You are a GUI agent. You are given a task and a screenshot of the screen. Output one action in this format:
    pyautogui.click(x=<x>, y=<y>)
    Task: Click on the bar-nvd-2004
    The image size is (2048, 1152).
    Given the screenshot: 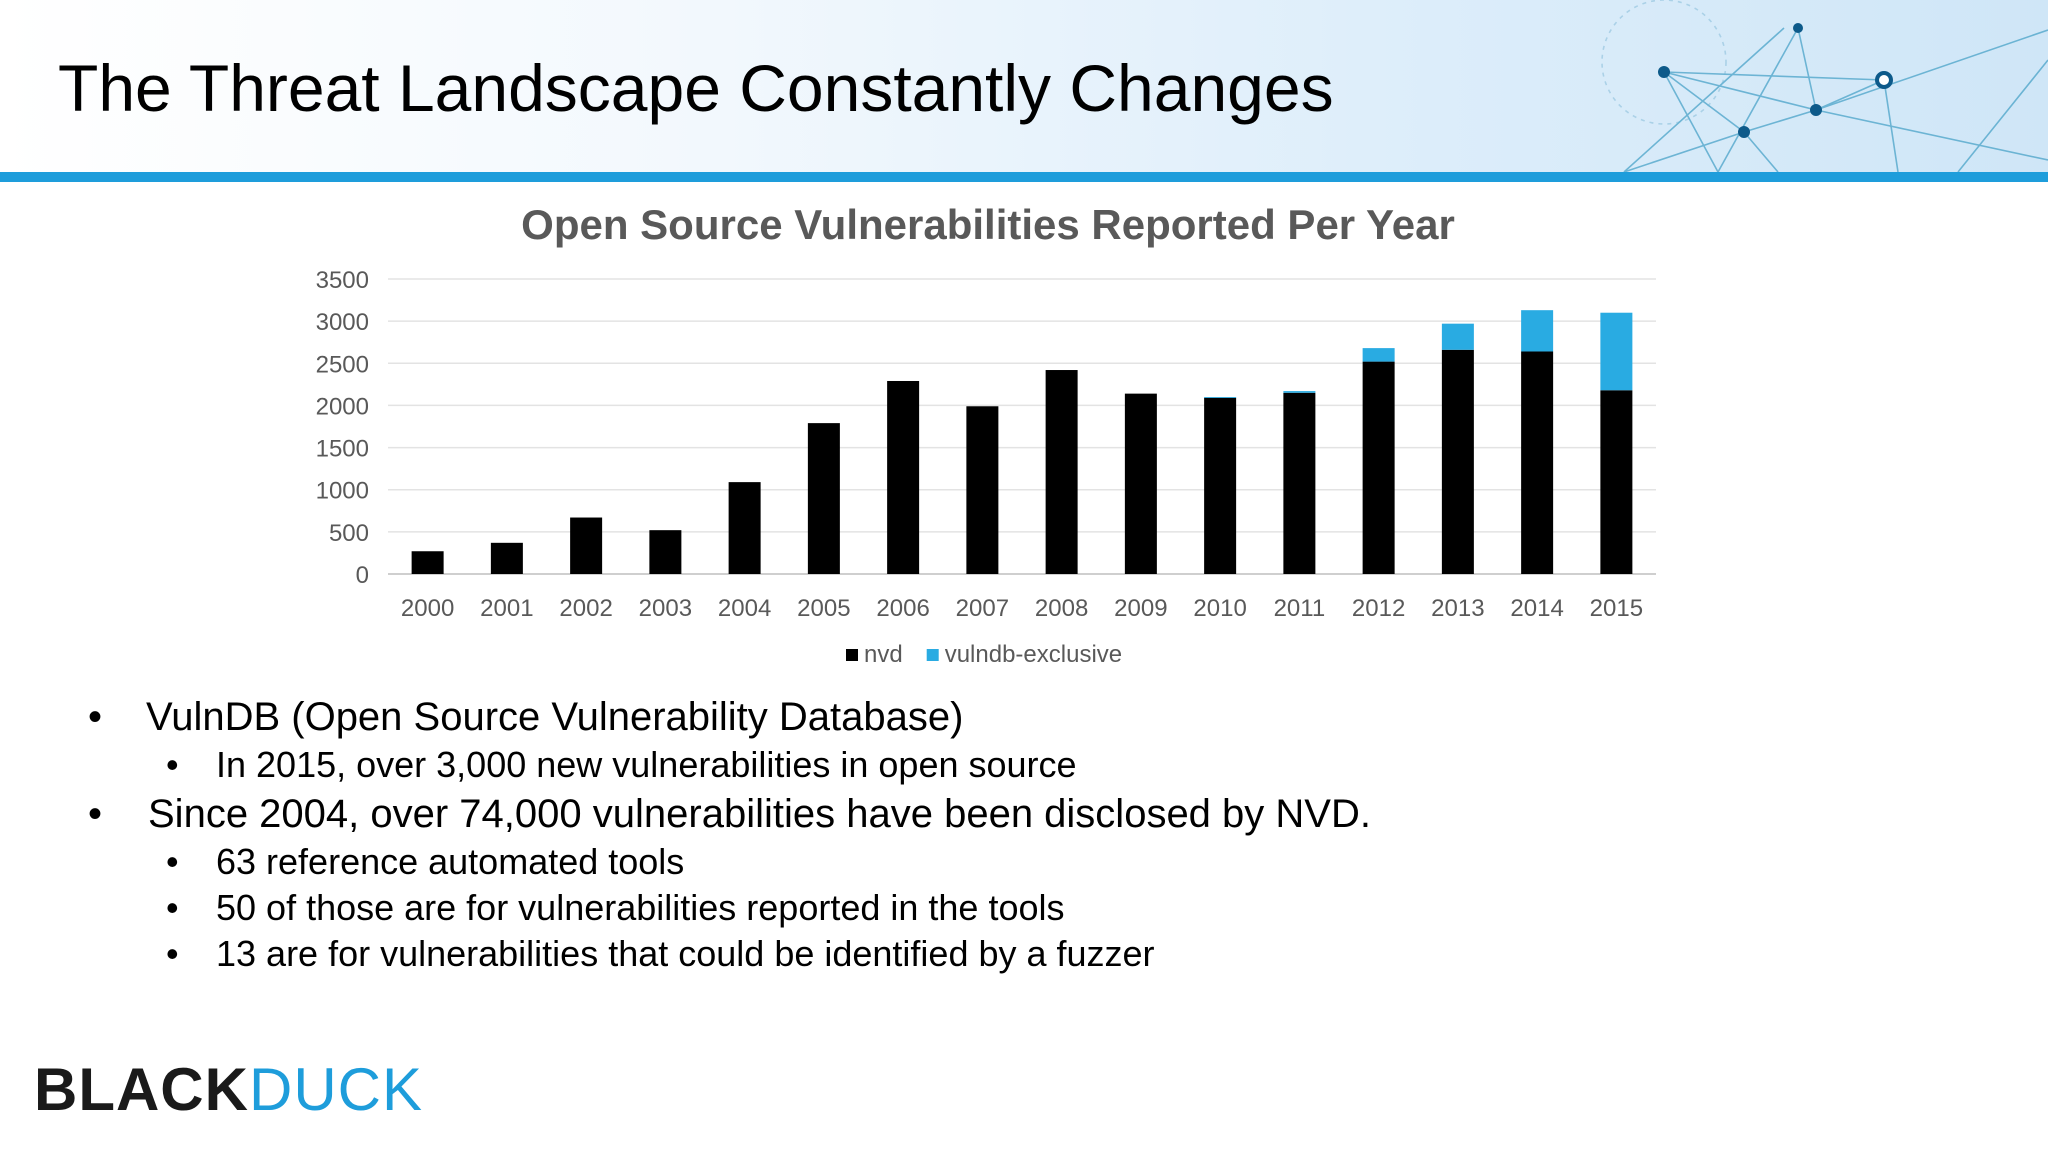 What is the action you would take?
    pyautogui.click(x=744, y=528)
    